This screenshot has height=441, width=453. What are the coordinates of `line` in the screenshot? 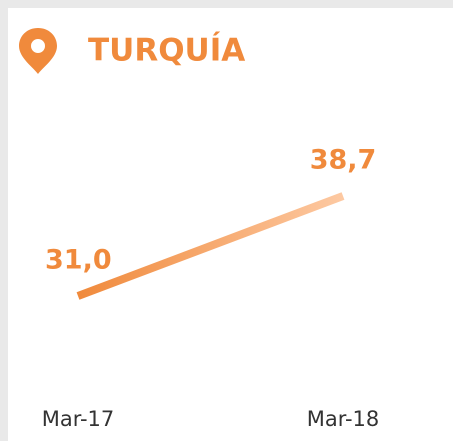 It's located at (210, 246).